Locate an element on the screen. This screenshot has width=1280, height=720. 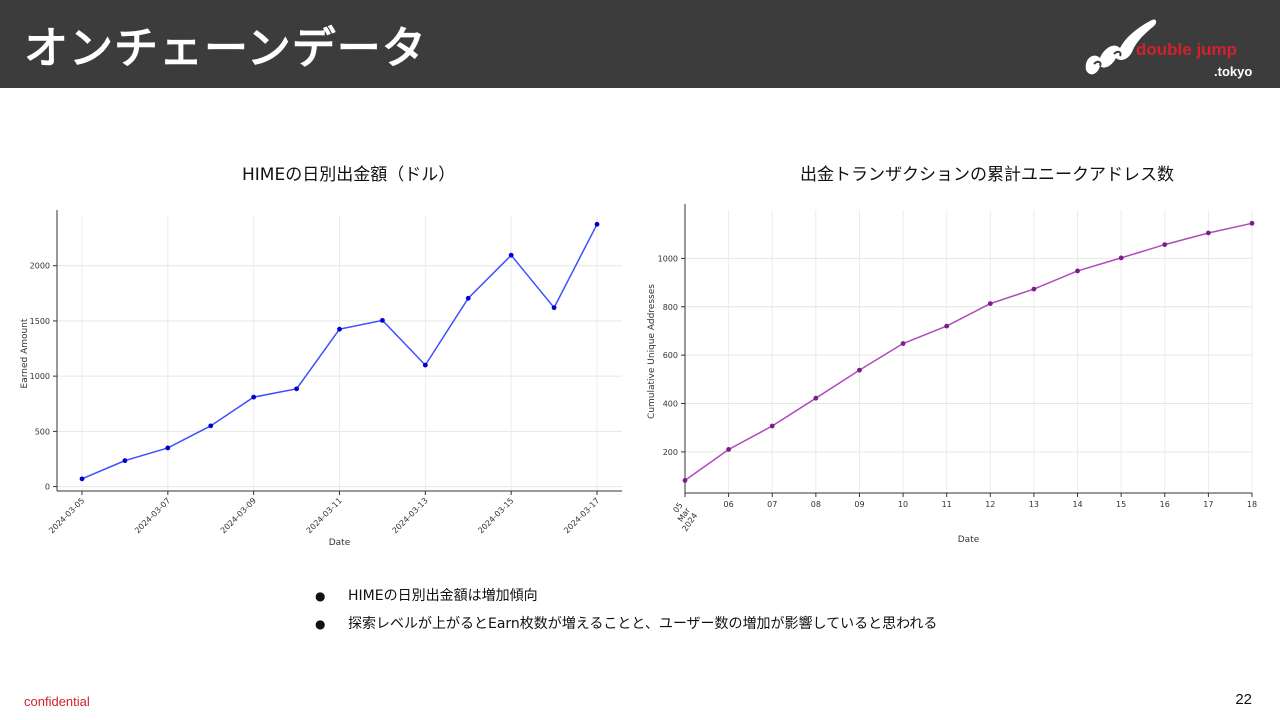
x-tick-label: 2024-03-13 is located at coordinates (410, 515).